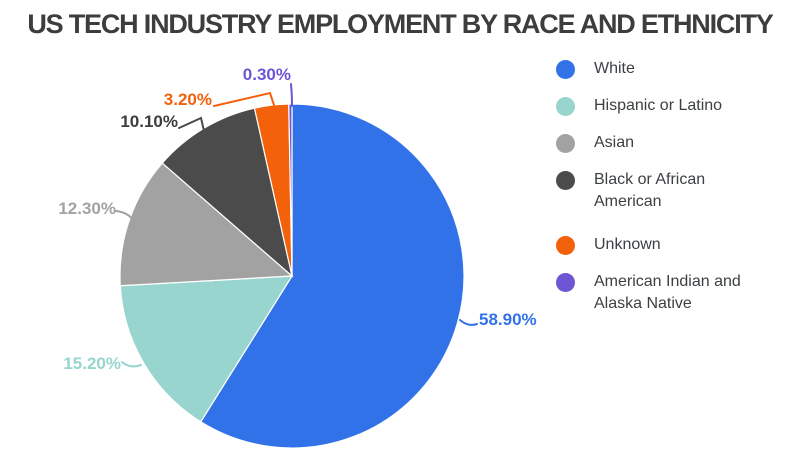 The height and width of the screenshot is (468, 800). What do you see at coordinates (565, 143) in the screenshot?
I see `legend-swatch-asian-icon` at bounding box center [565, 143].